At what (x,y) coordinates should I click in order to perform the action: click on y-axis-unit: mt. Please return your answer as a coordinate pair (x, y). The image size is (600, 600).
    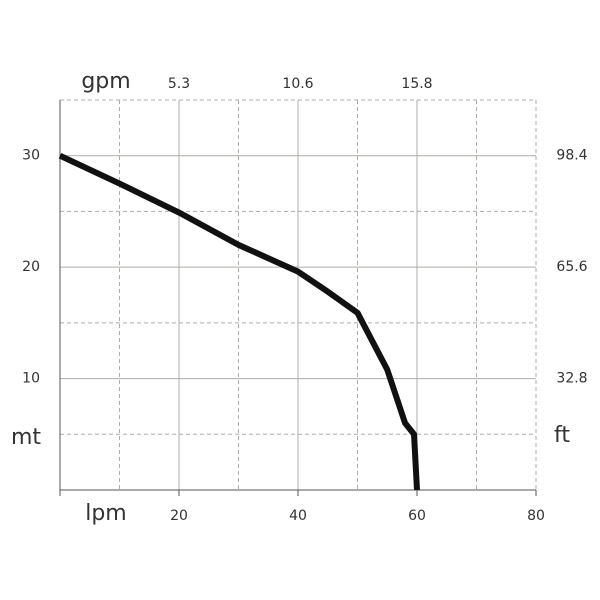
    Looking at the image, I should click on (26, 437).